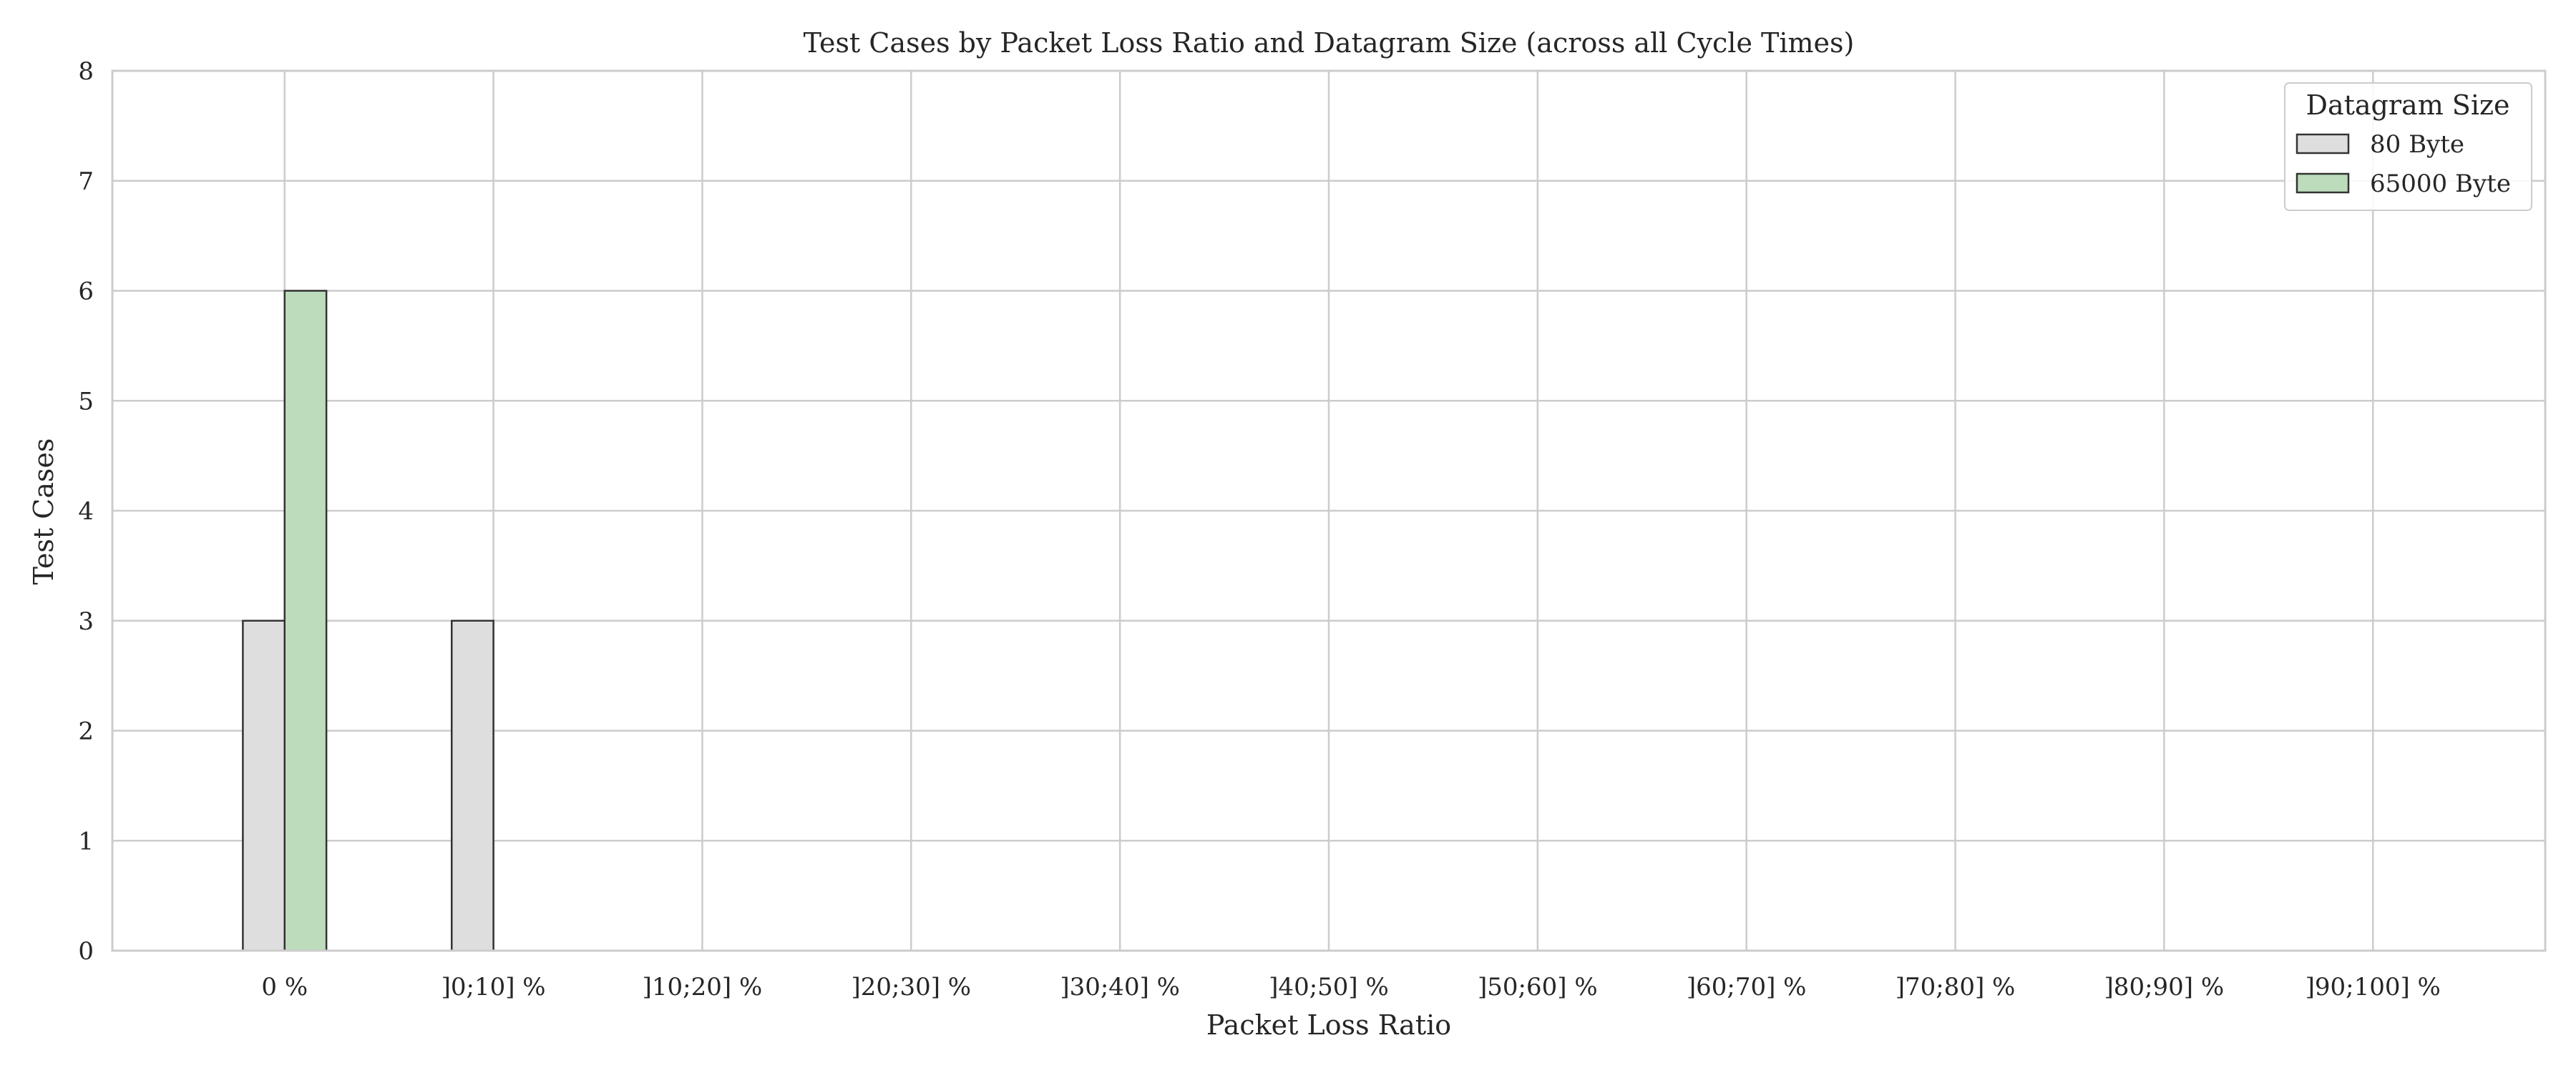 The width and height of the screenshot is (2576, 1073). I want to click on legend-label: 65000 Byte, so click(2440, 184).